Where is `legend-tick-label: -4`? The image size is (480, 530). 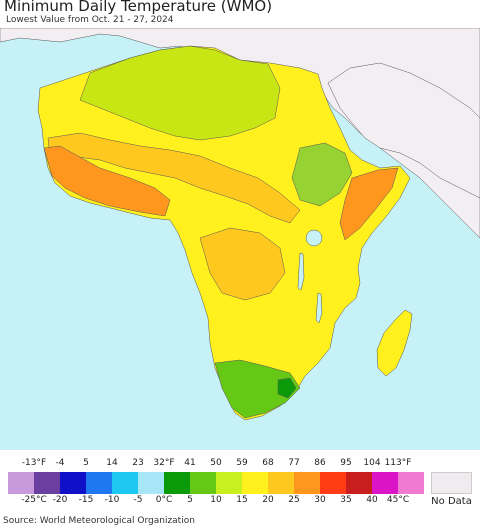 legend-tick-label: -4 is located at coordinates (60, 463).